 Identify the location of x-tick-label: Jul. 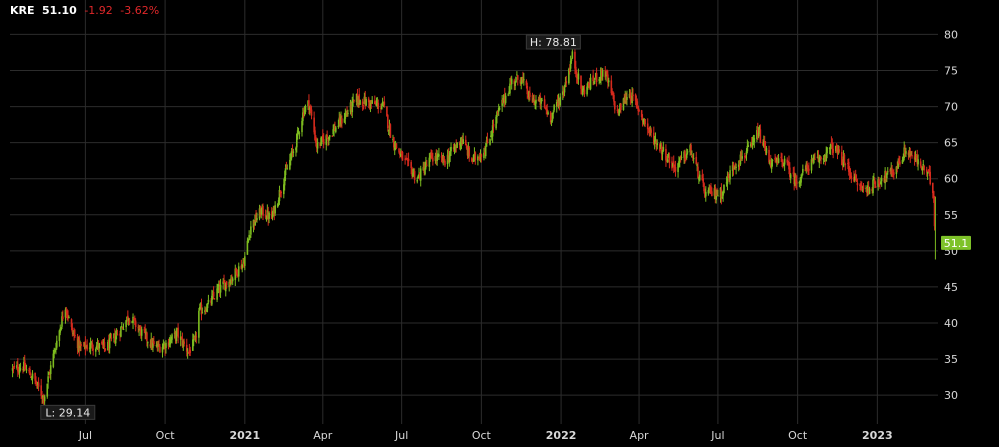
(717, 435).